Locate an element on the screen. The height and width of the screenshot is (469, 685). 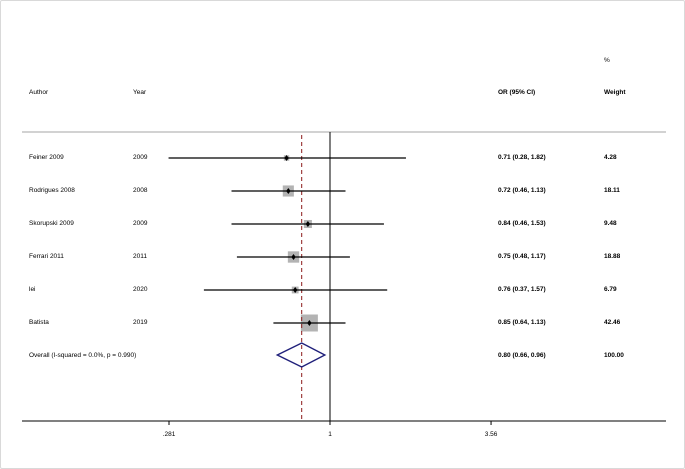
study-or-ci: 0.84 (0.46, 1.53) is located at coordinates (522, 223).